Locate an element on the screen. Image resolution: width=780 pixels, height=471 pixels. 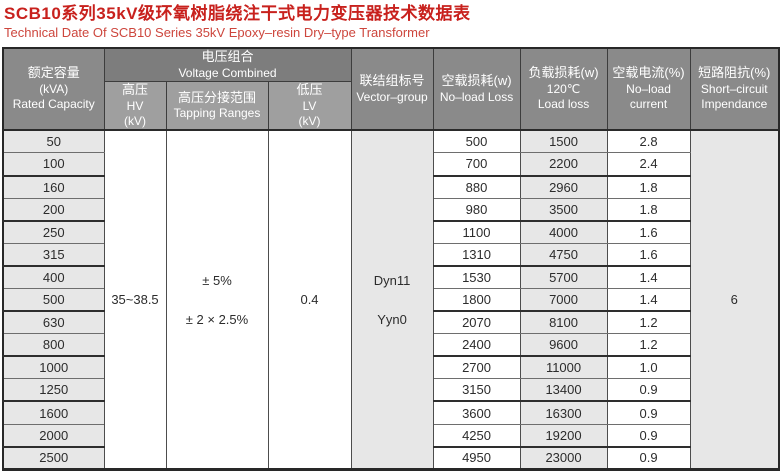
col-header-lv: 低压 LV (kV) is located at coordinates (309, 105).